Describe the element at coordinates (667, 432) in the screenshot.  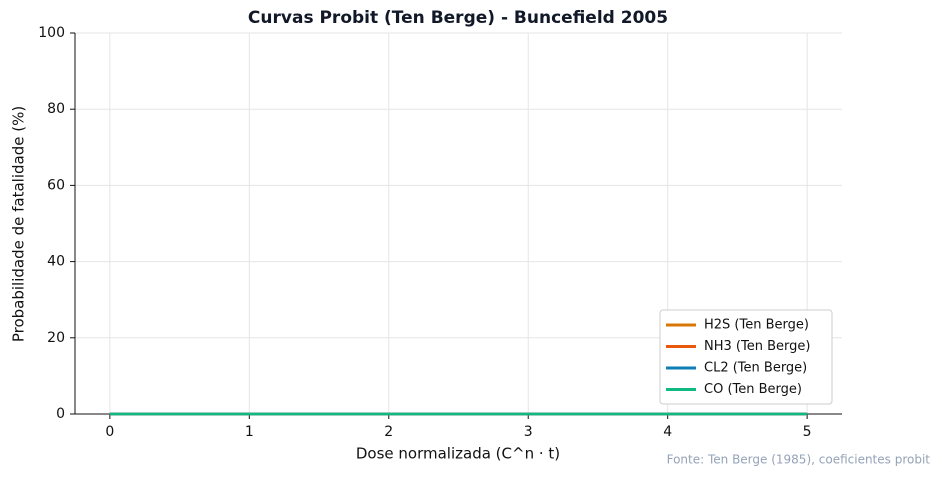
I see `x-tick-label: 4` at that location.